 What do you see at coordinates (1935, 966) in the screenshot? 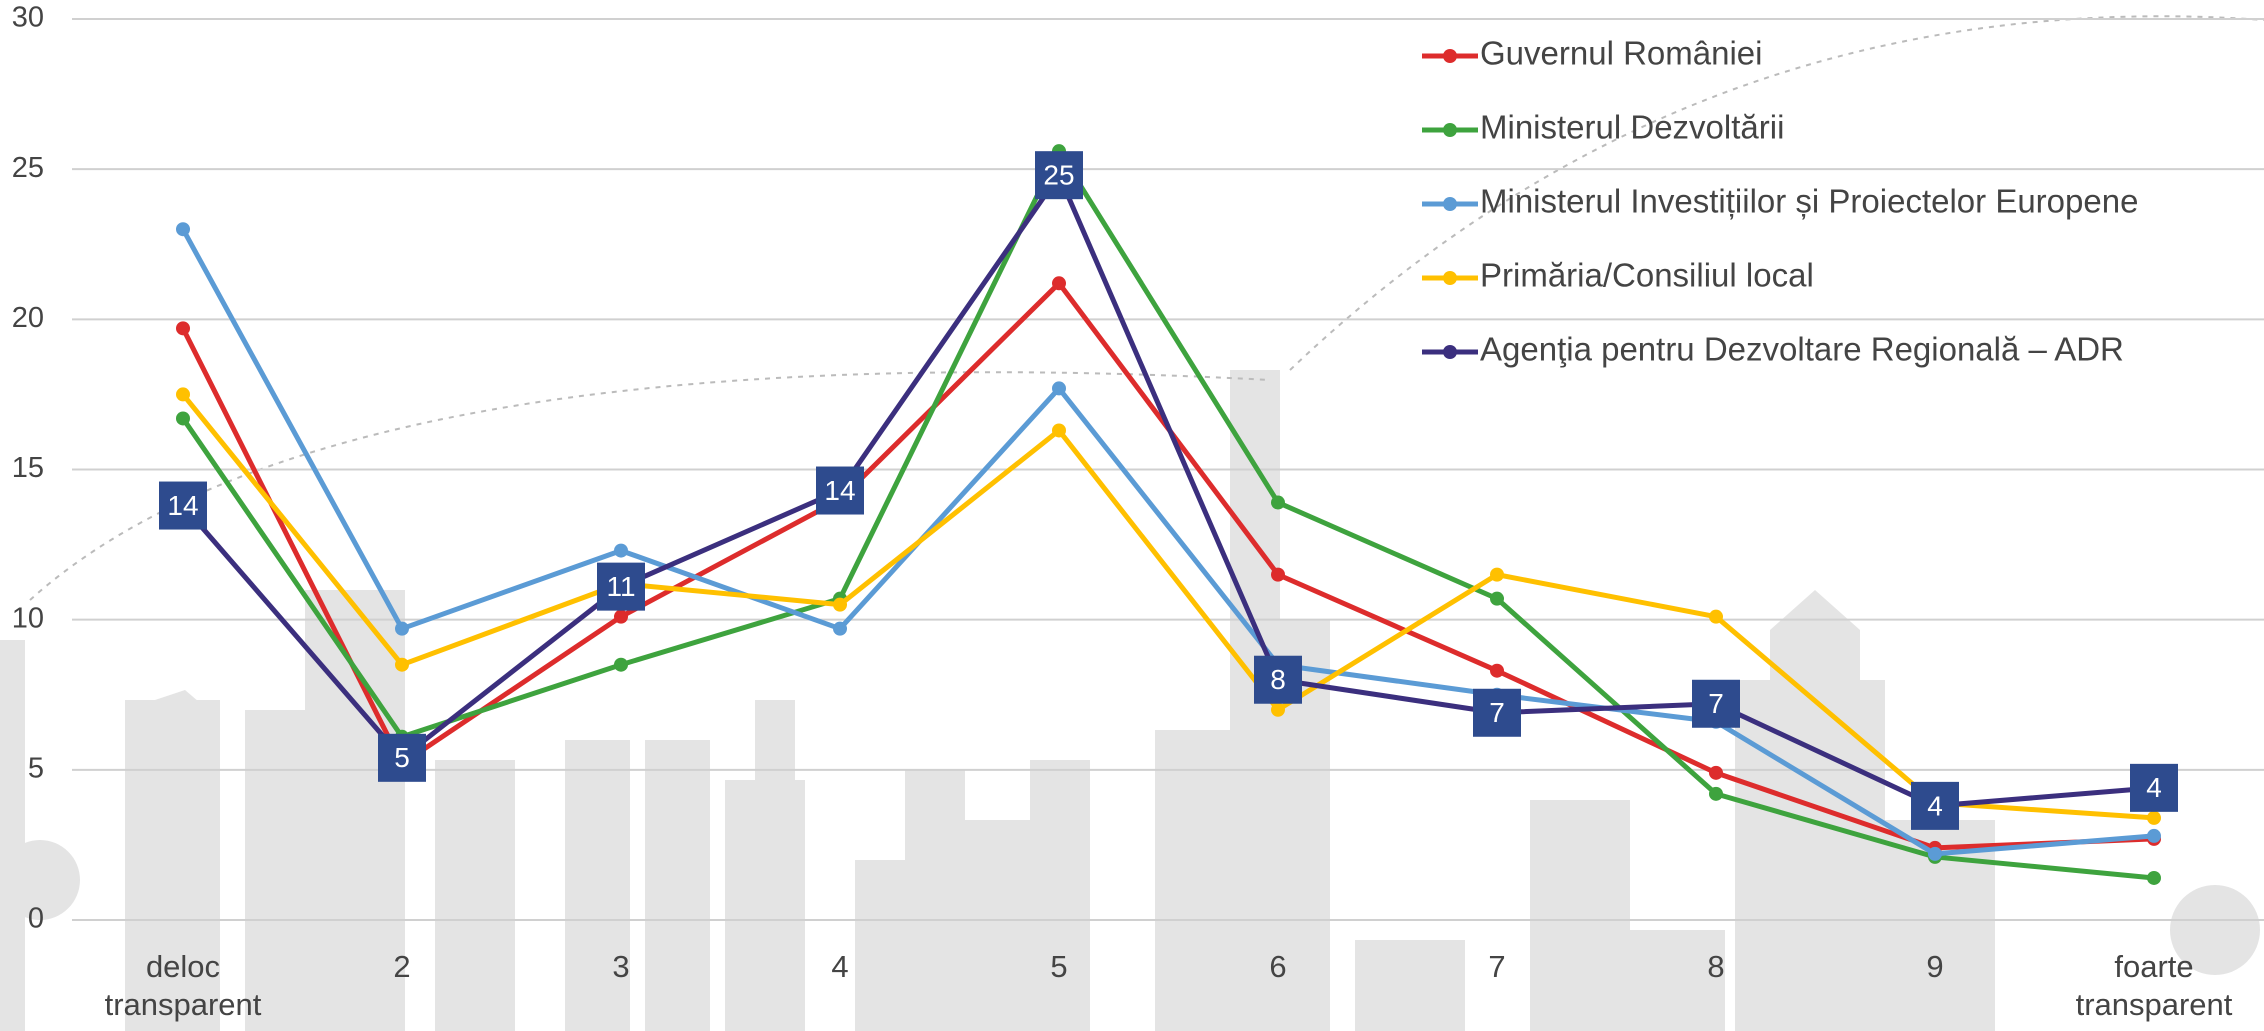
I see `x-tick-label: 9` at bounding box center [1935, 966].